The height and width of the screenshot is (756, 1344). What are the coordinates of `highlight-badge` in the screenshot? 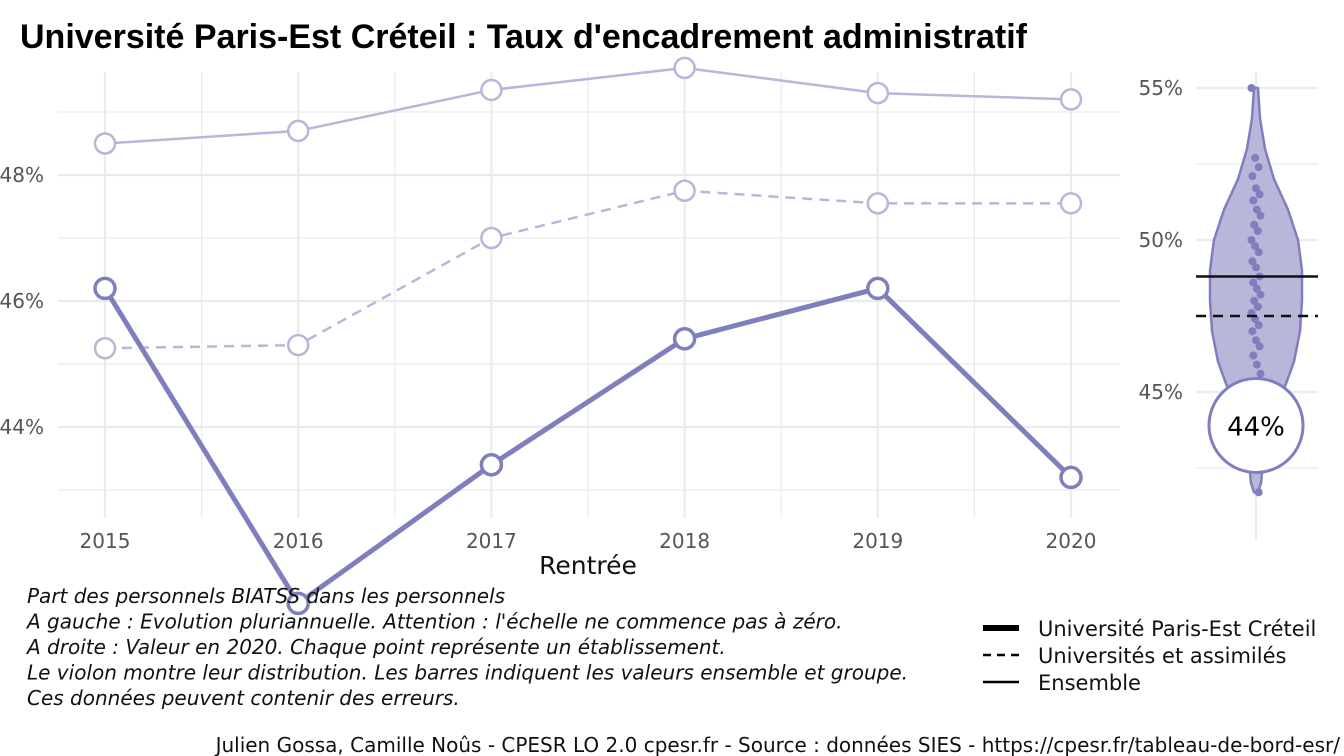 It's located at (1256, 425).